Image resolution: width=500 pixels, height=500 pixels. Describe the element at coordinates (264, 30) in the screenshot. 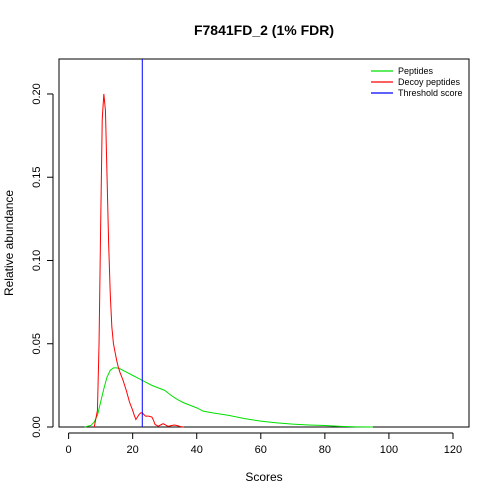

I see `chart-title: F7841FD_2 (1% FDR)` at that location.